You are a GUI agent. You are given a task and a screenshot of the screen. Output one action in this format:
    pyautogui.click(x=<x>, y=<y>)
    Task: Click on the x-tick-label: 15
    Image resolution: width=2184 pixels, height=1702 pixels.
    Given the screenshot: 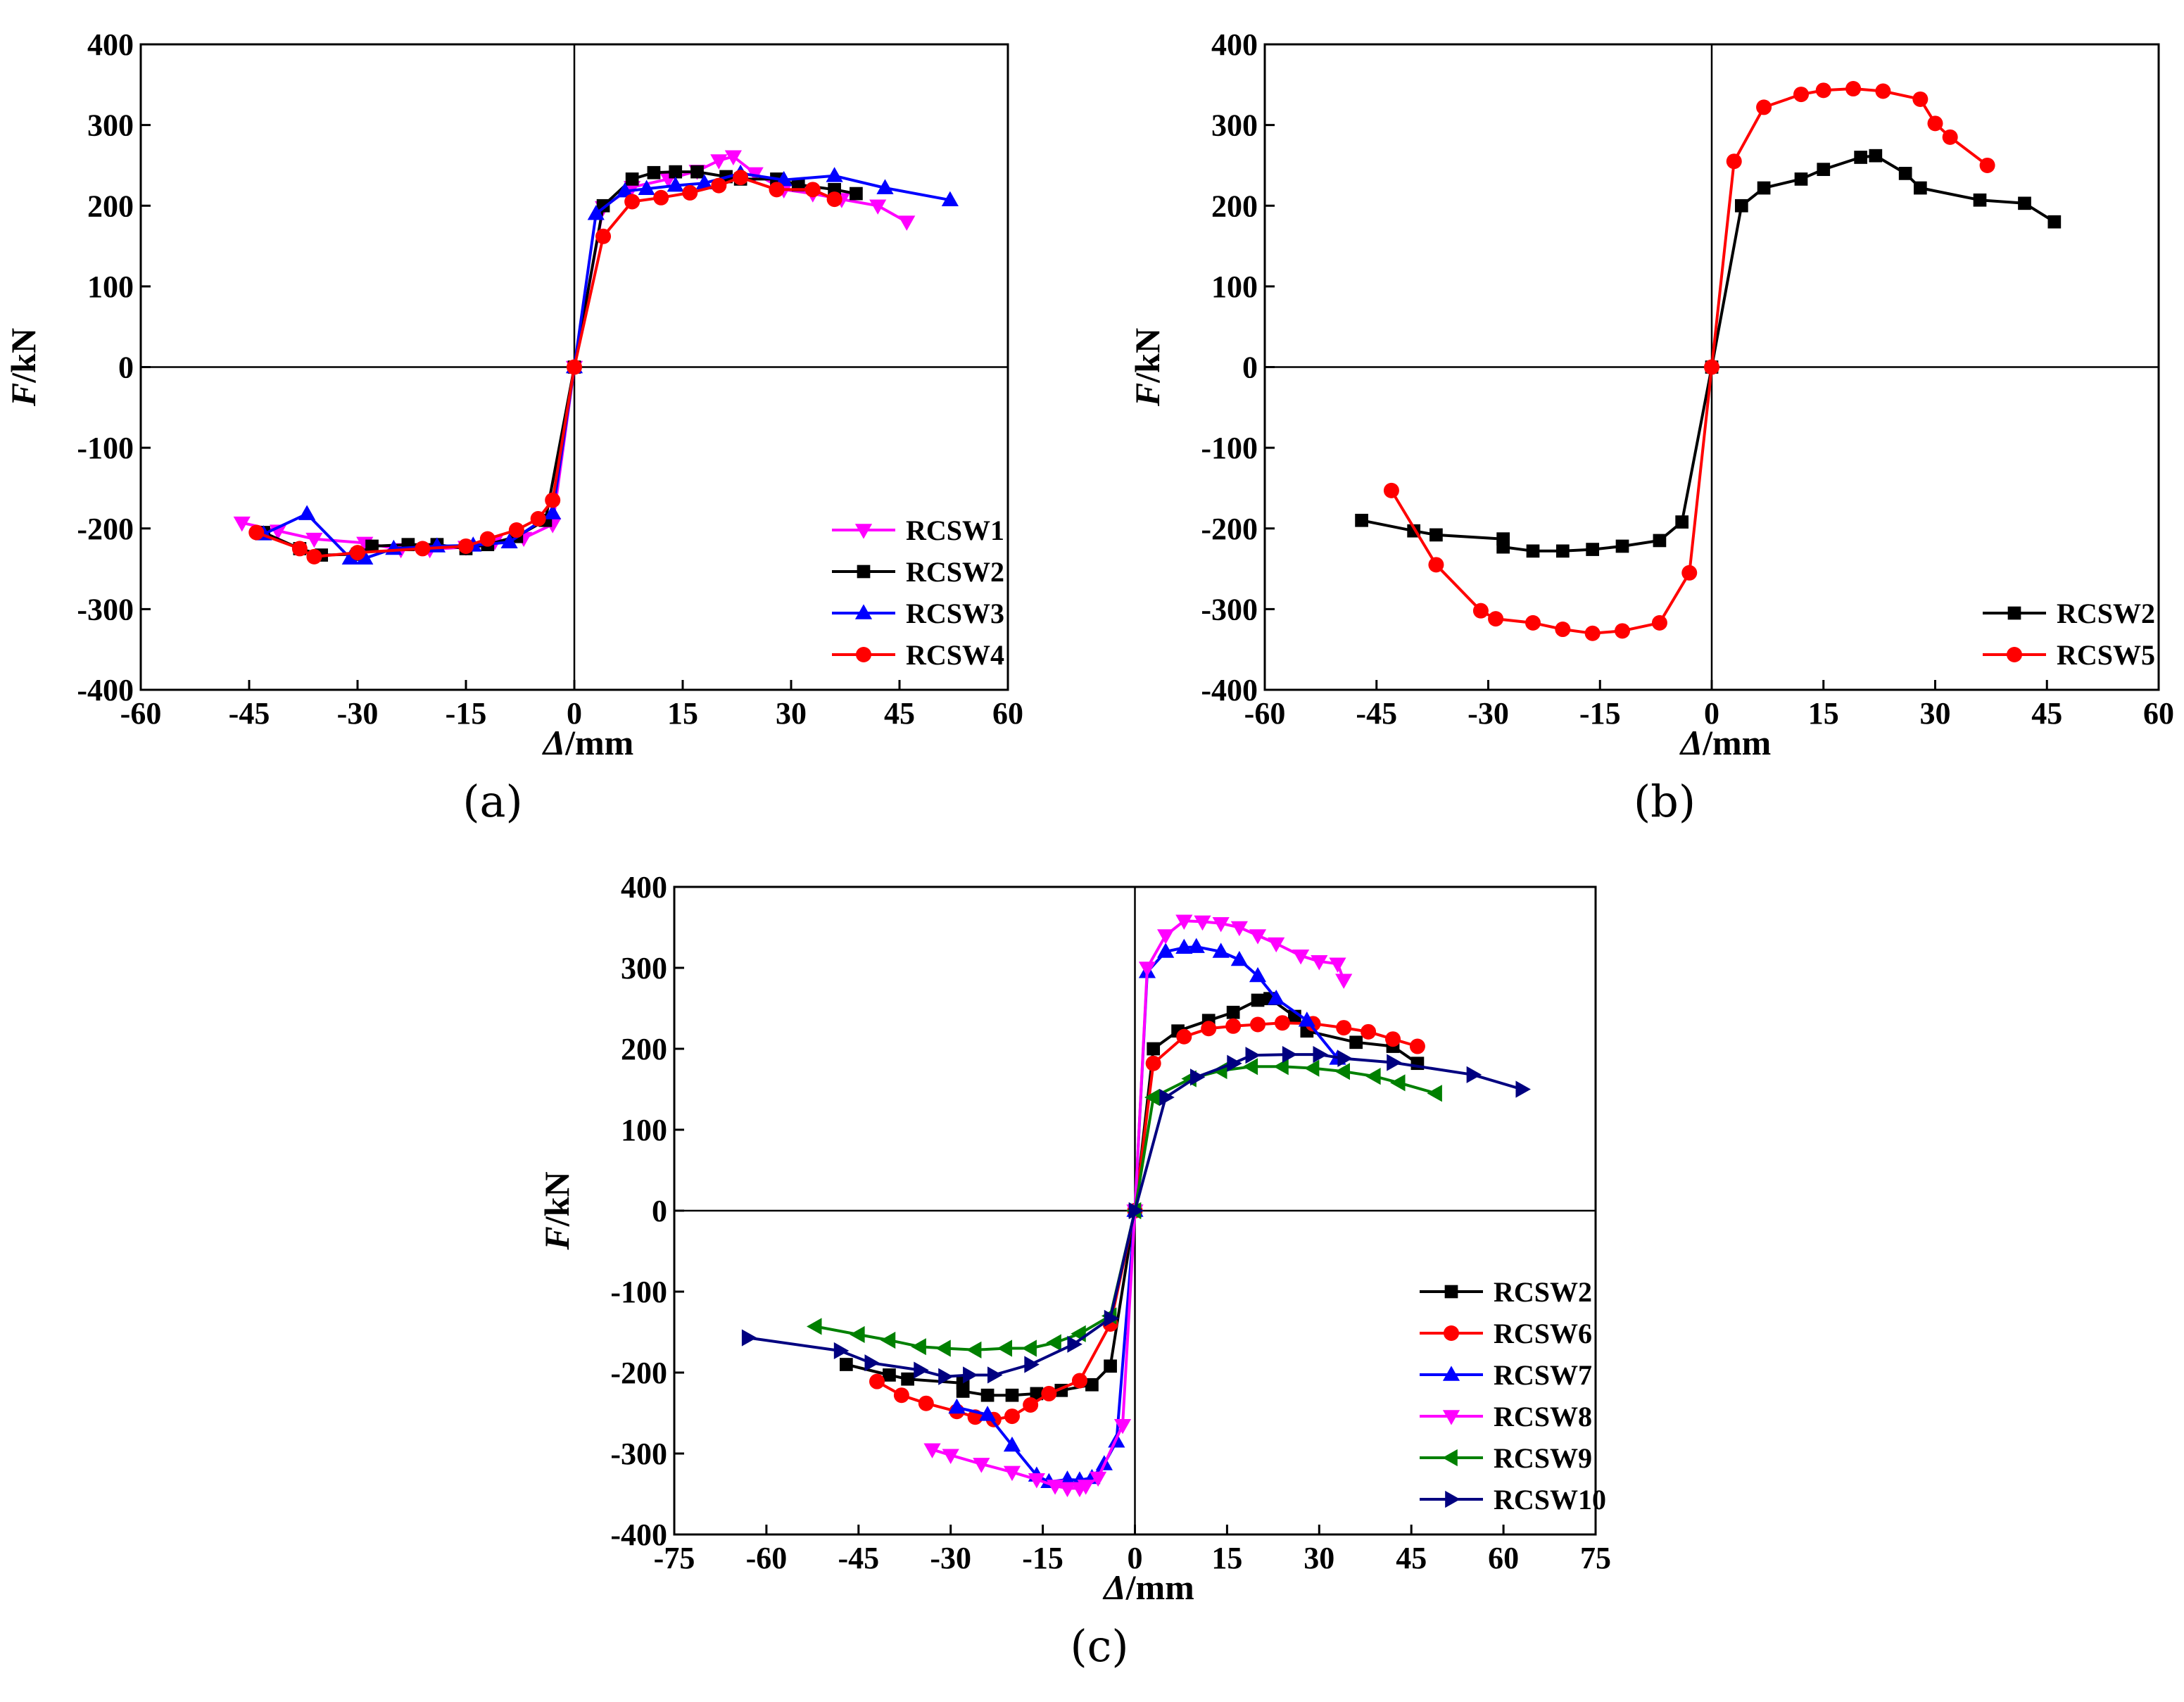 What is the action you would take?
    pyautogui.click(x=682, y=713)
    